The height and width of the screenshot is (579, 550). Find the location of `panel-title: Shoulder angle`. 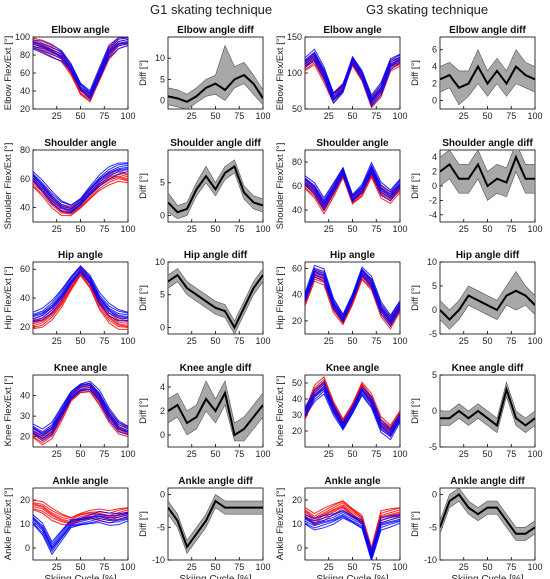

panel-title: Shoulder angle is located at coordinates (80, 143).